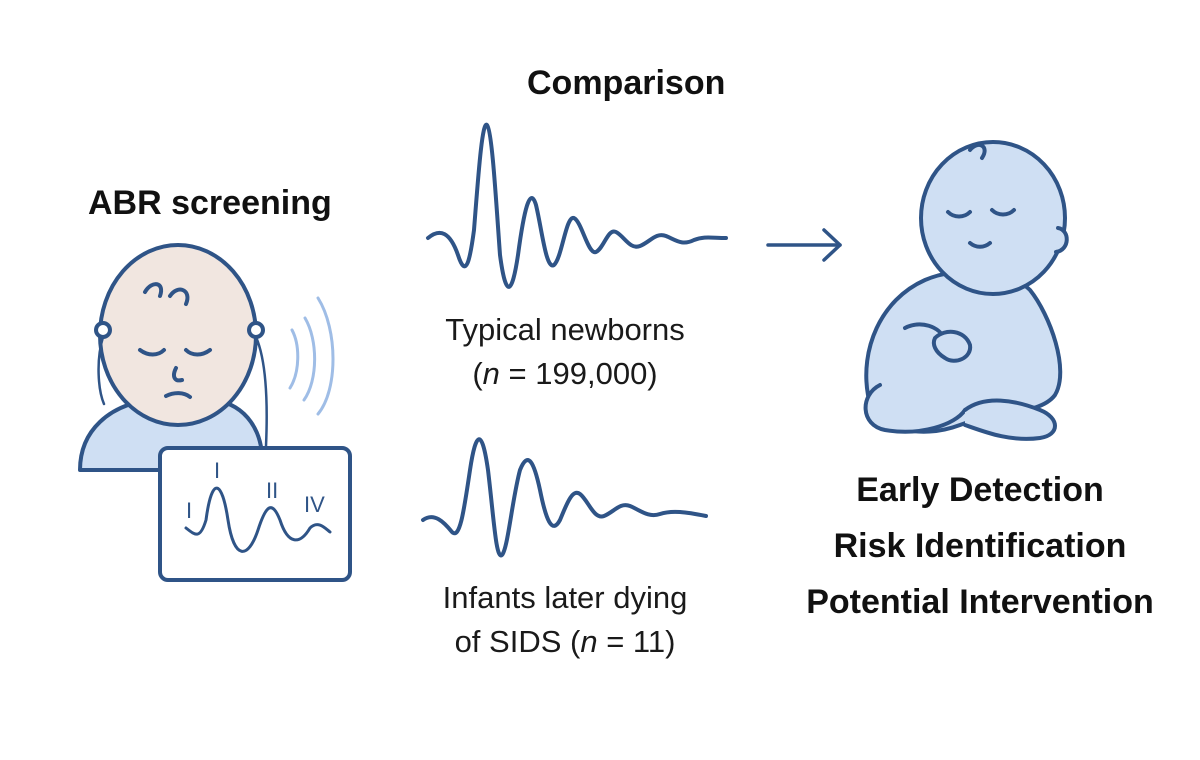  I want to click on outcome-risk-identification: Risk Identification, so click(980, 546).